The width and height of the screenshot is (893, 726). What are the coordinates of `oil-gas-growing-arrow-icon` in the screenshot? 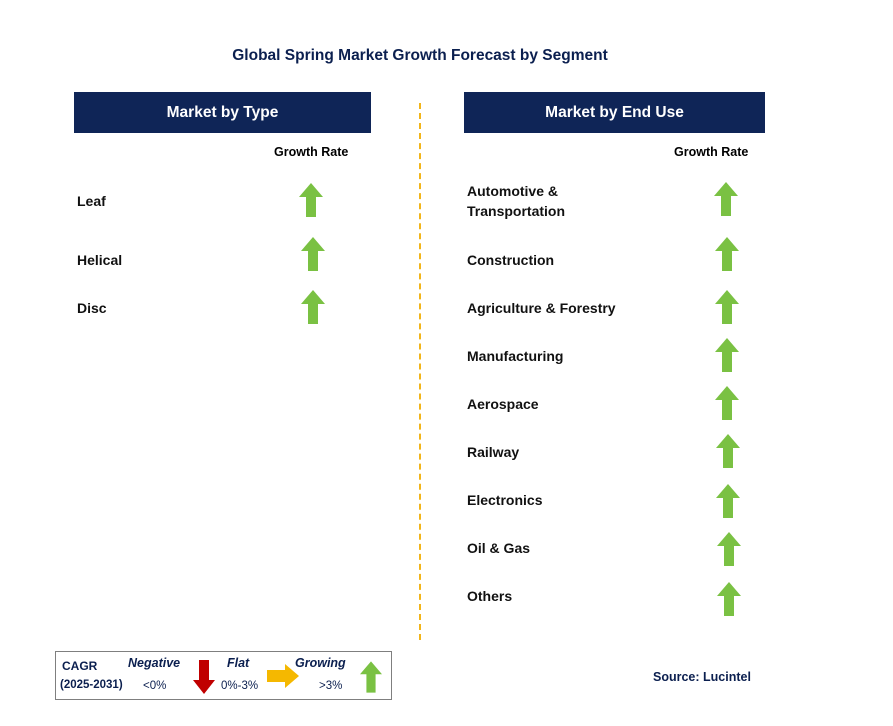 It's located at (729, 549).